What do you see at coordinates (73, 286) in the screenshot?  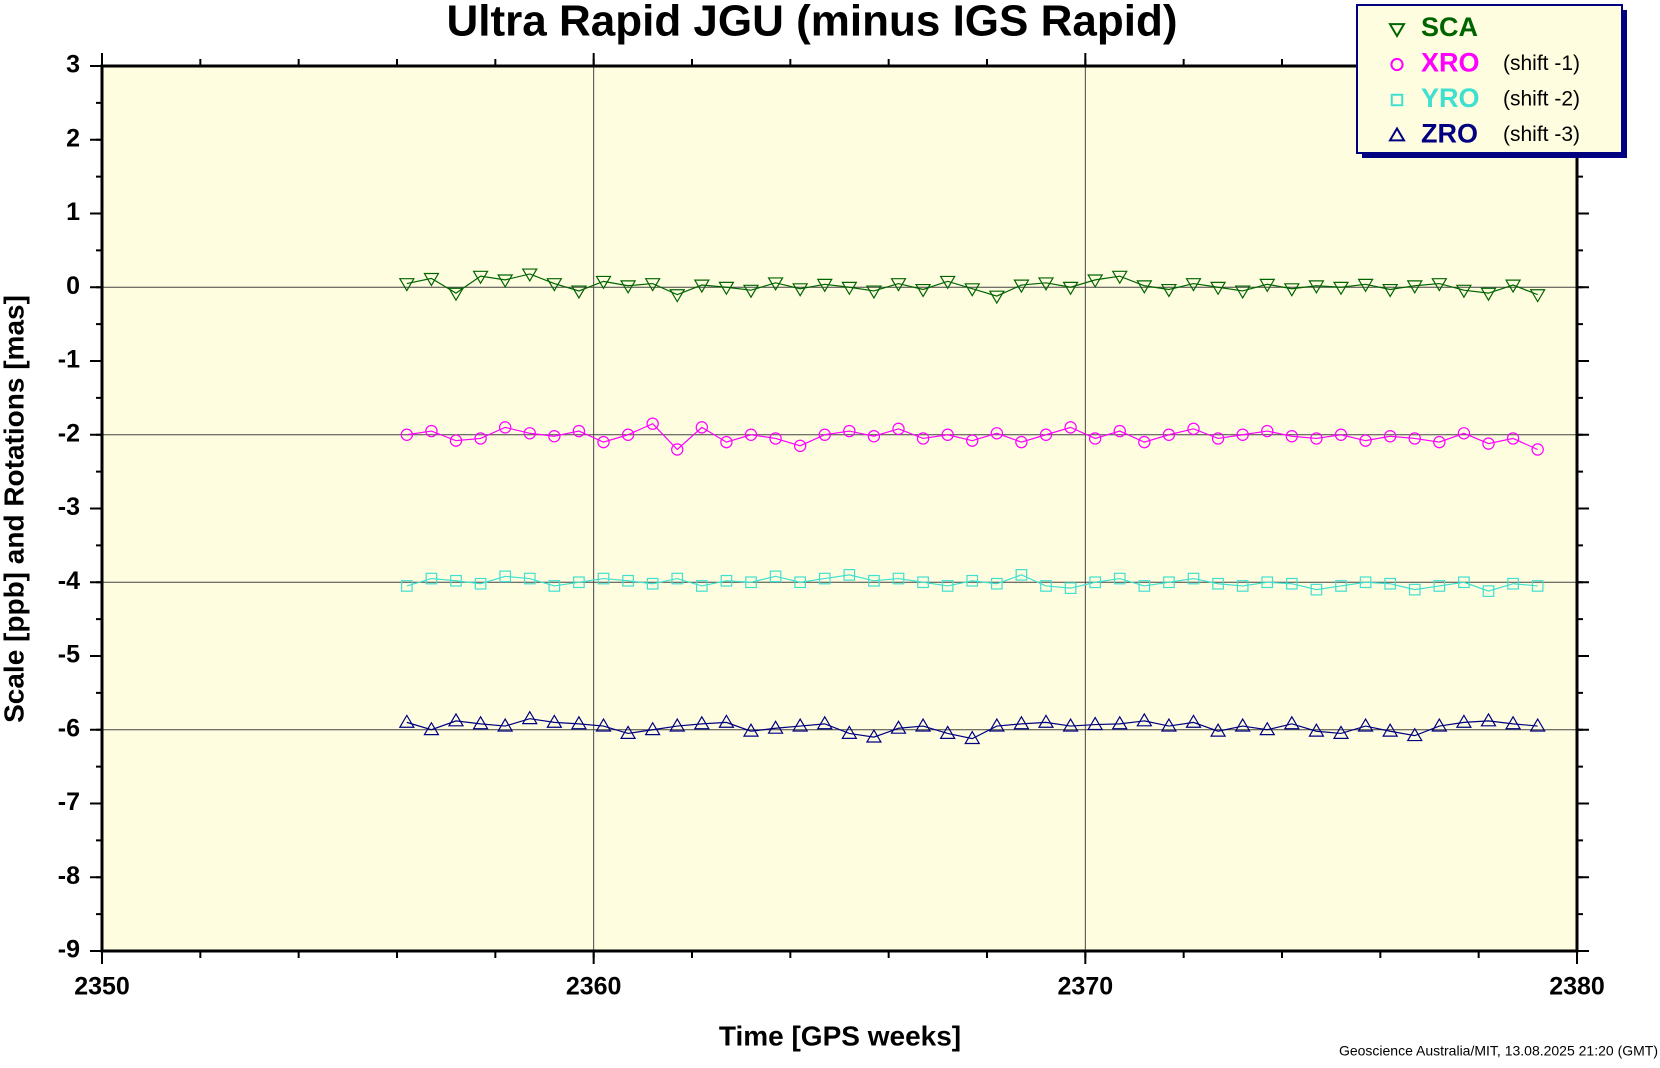 I see `y-tick-label: 0` at bounding box center [73, 286].